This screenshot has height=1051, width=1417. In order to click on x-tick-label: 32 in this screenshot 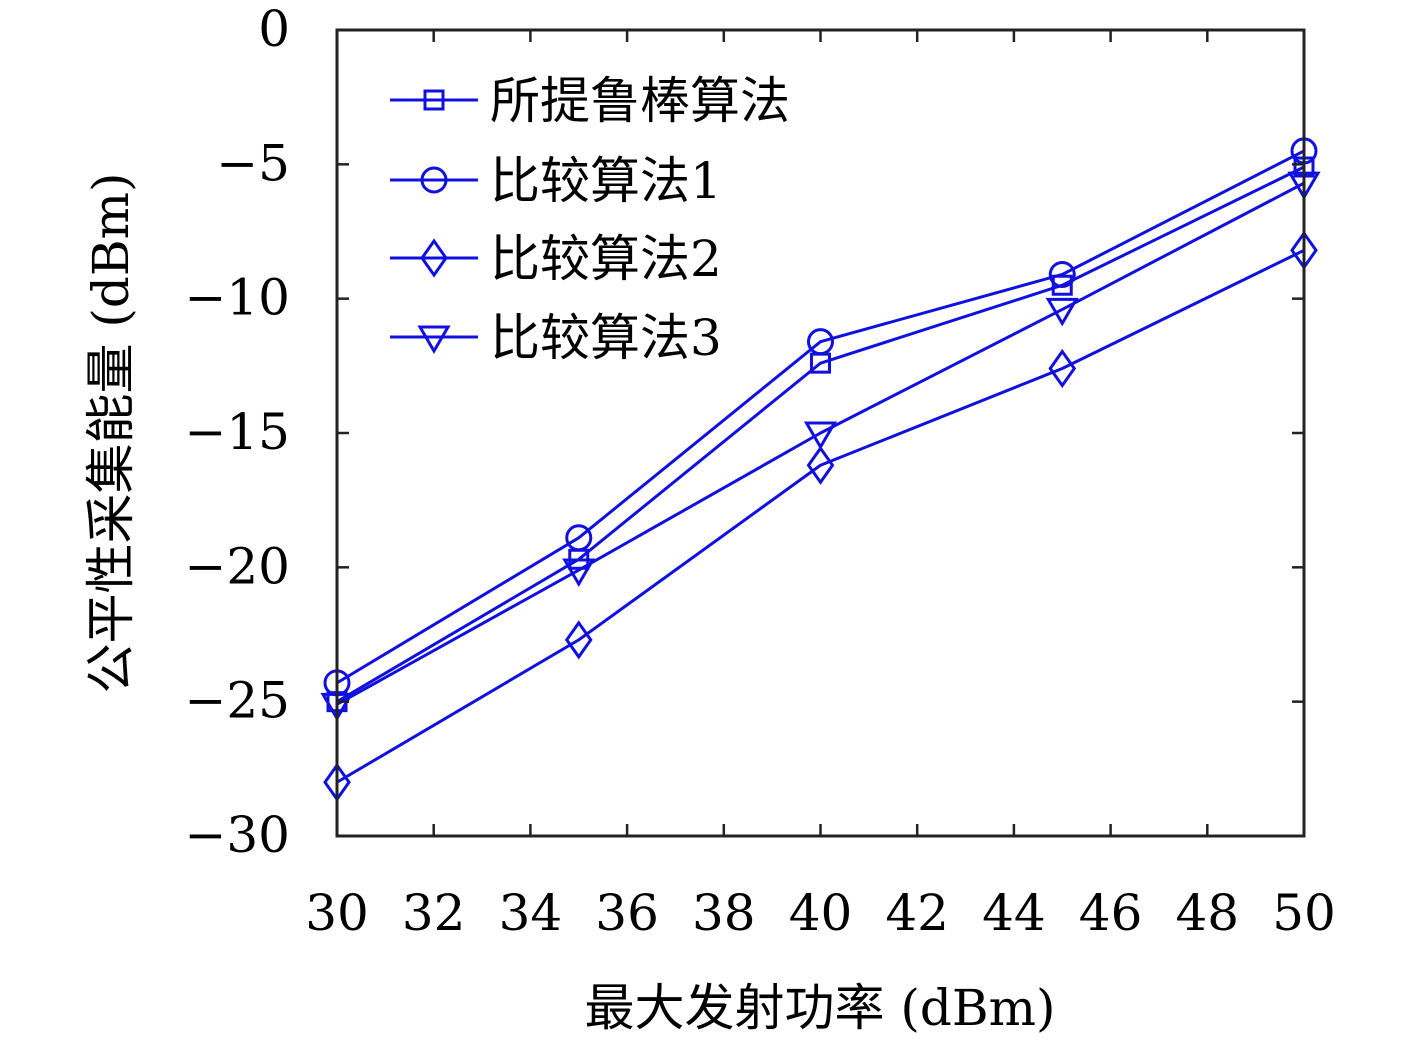, I will do `click(434, 913)`.